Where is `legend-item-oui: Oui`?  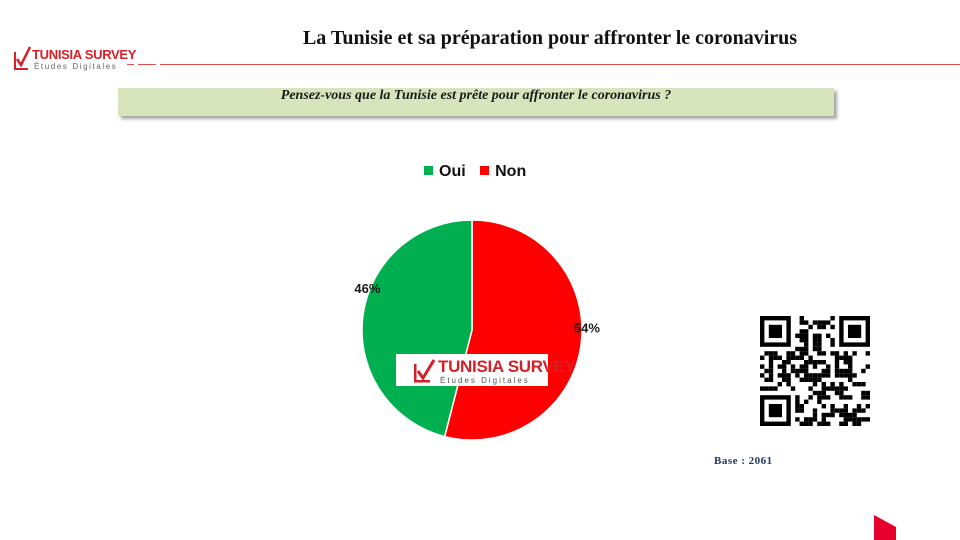 legend-item-oui: Oui is located at coordinates (445, 172).